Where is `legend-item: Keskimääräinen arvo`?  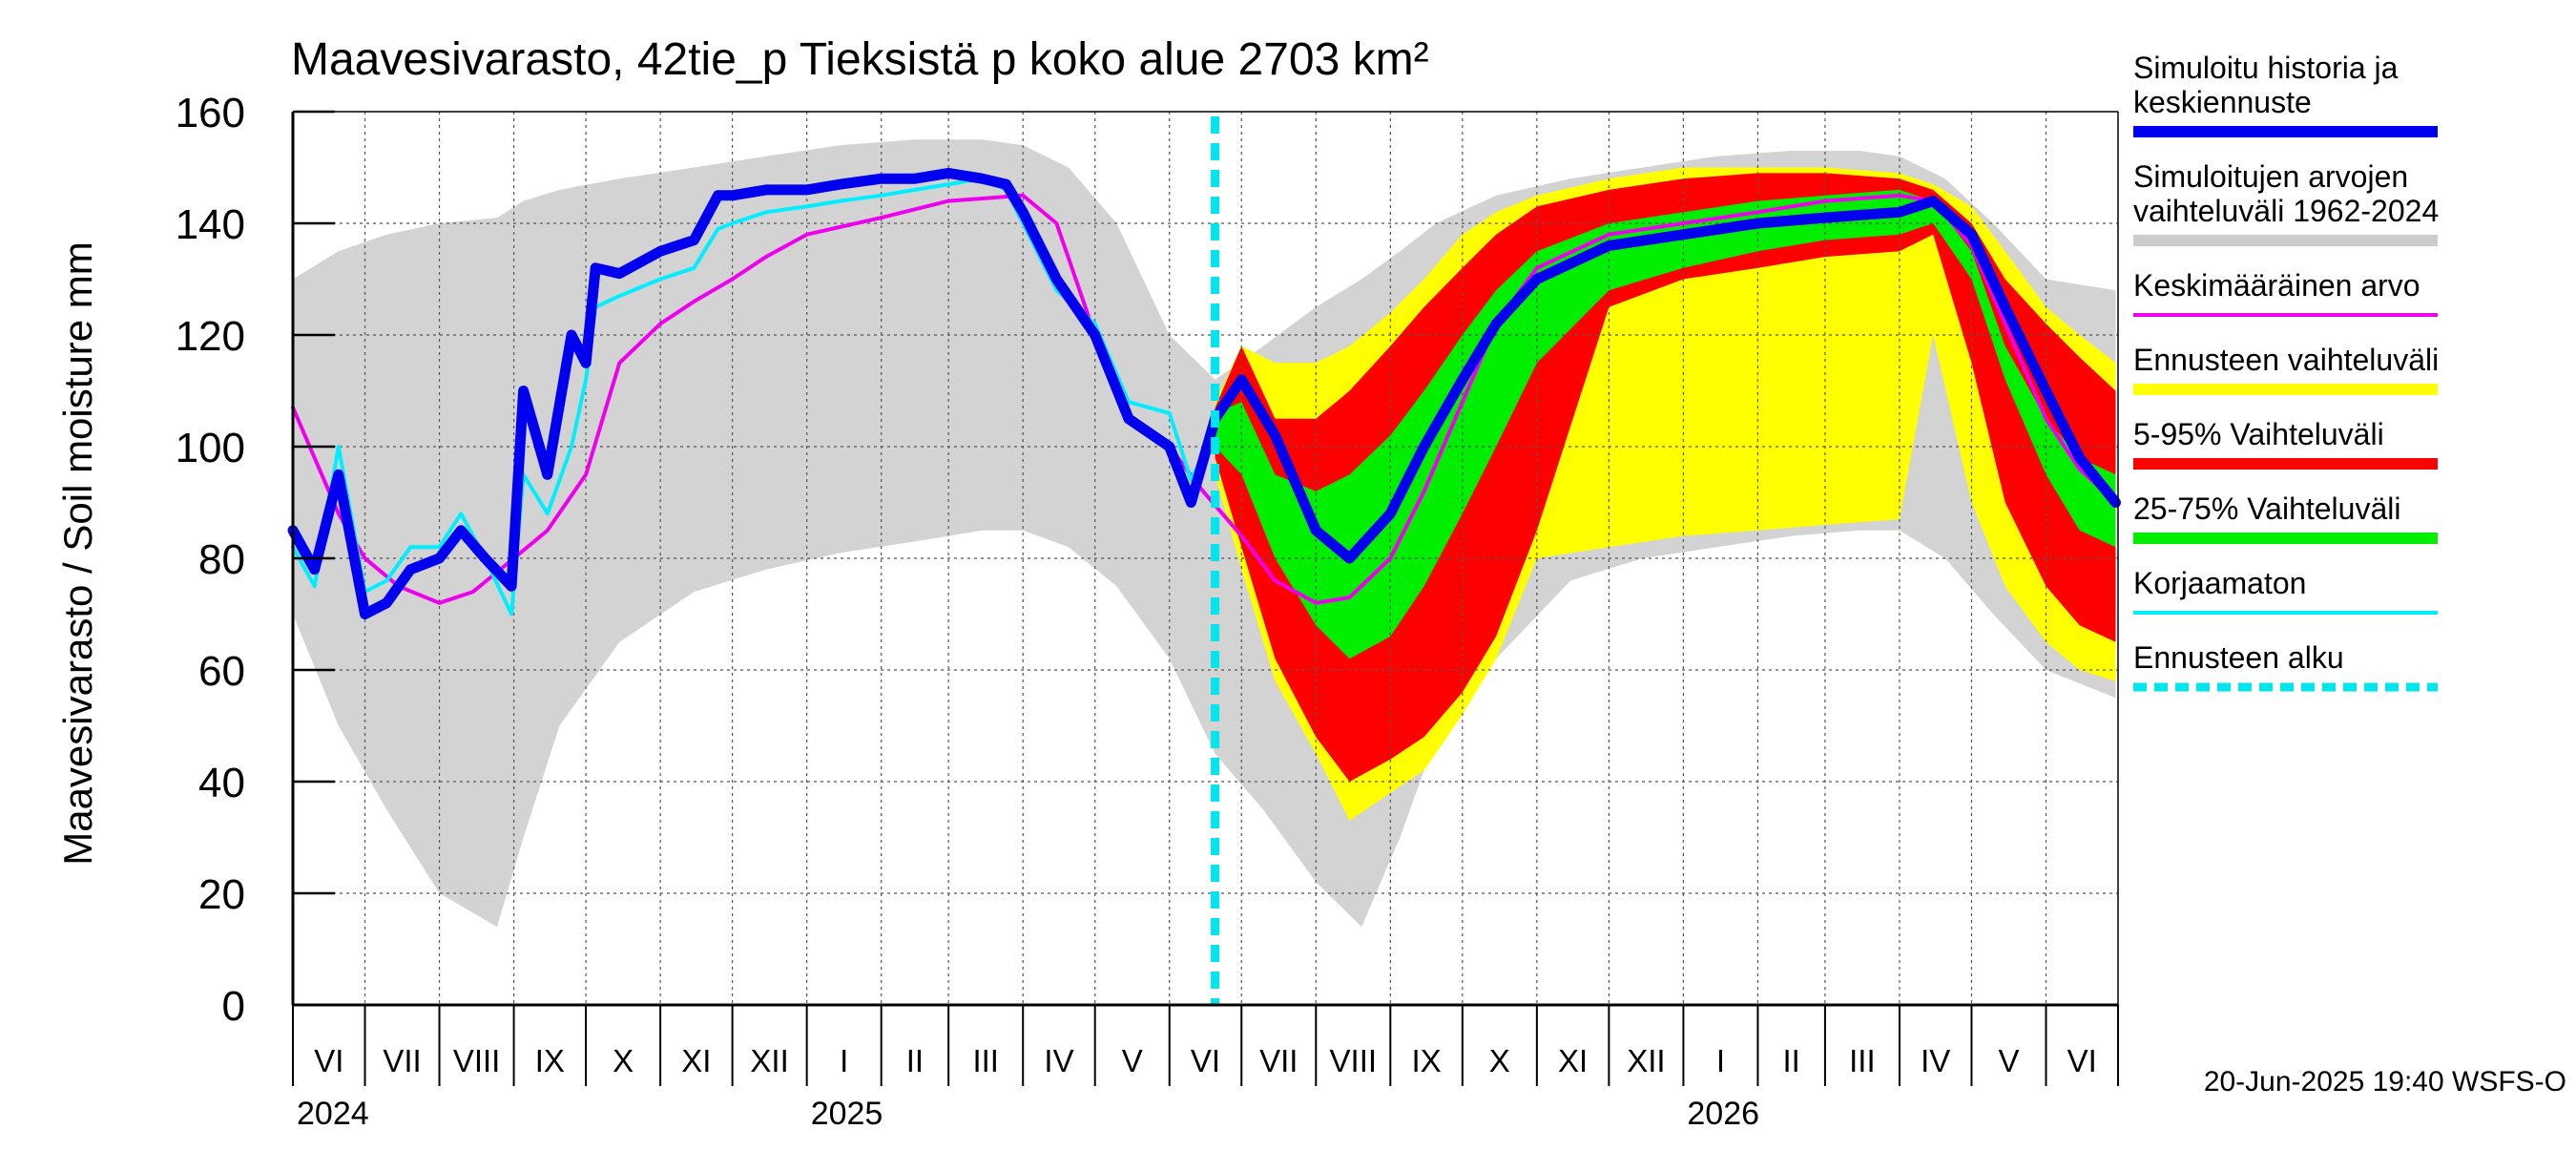
legend-item: Keskimääräinen arvo is located at coordinates (2285, 292).